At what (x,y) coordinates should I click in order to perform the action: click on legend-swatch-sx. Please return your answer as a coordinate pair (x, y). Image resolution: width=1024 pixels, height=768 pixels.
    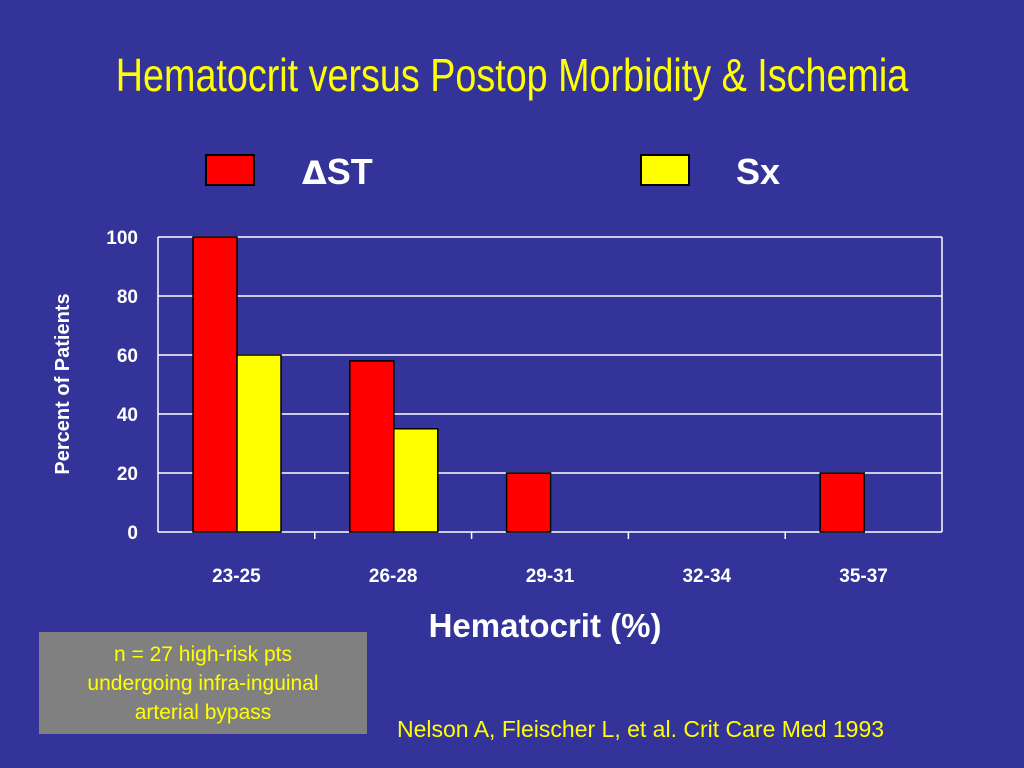
    Looking at the image, I should click on (665, 170).